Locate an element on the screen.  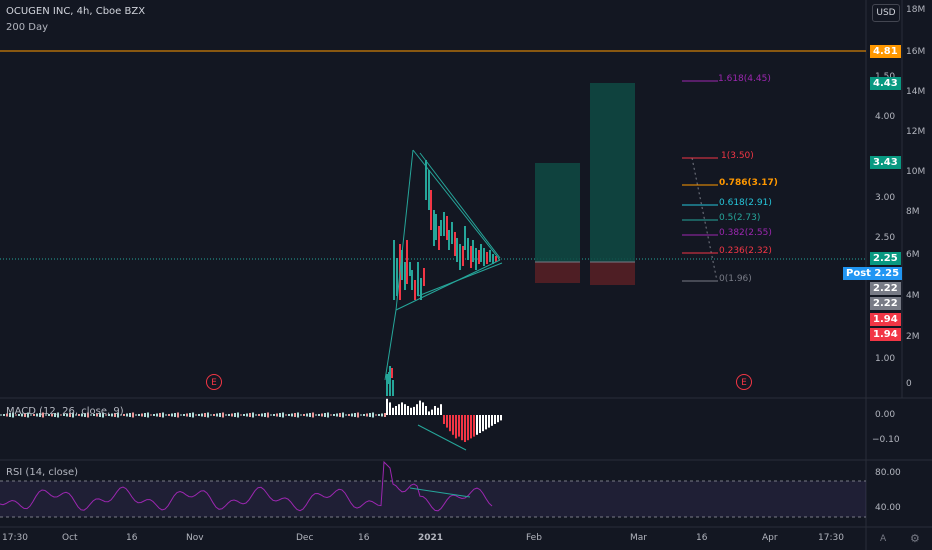
indicator-label: 200 Day is located at coordinates (27, 27).